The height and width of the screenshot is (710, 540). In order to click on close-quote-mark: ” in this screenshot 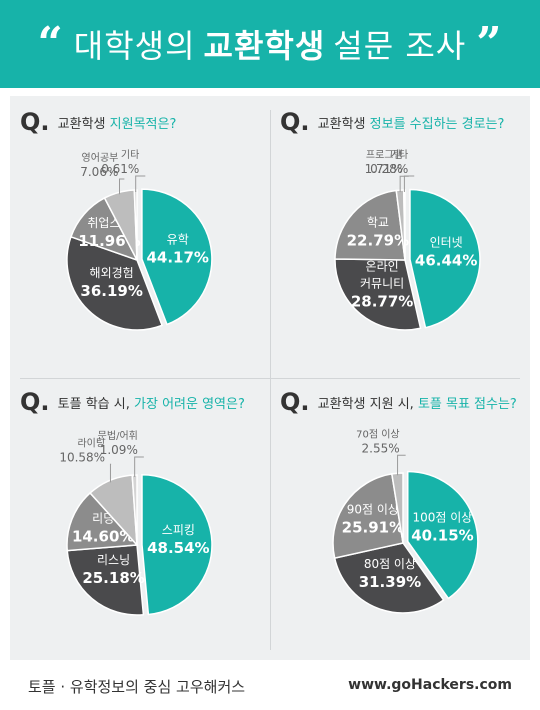, I will do `click(489, 43)`.